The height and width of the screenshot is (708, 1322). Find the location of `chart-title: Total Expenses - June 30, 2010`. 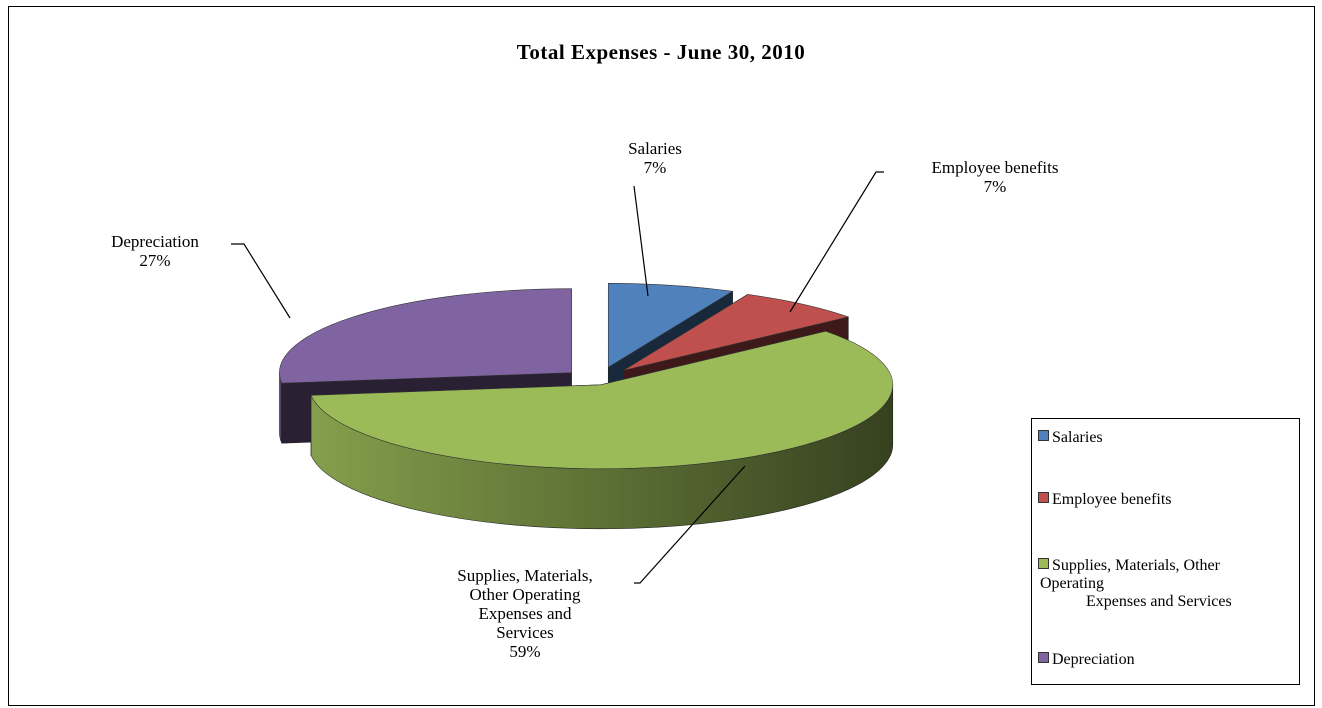

chart-title: Total Expenses - June 30, 2010 is located at coordinates (661, 52).